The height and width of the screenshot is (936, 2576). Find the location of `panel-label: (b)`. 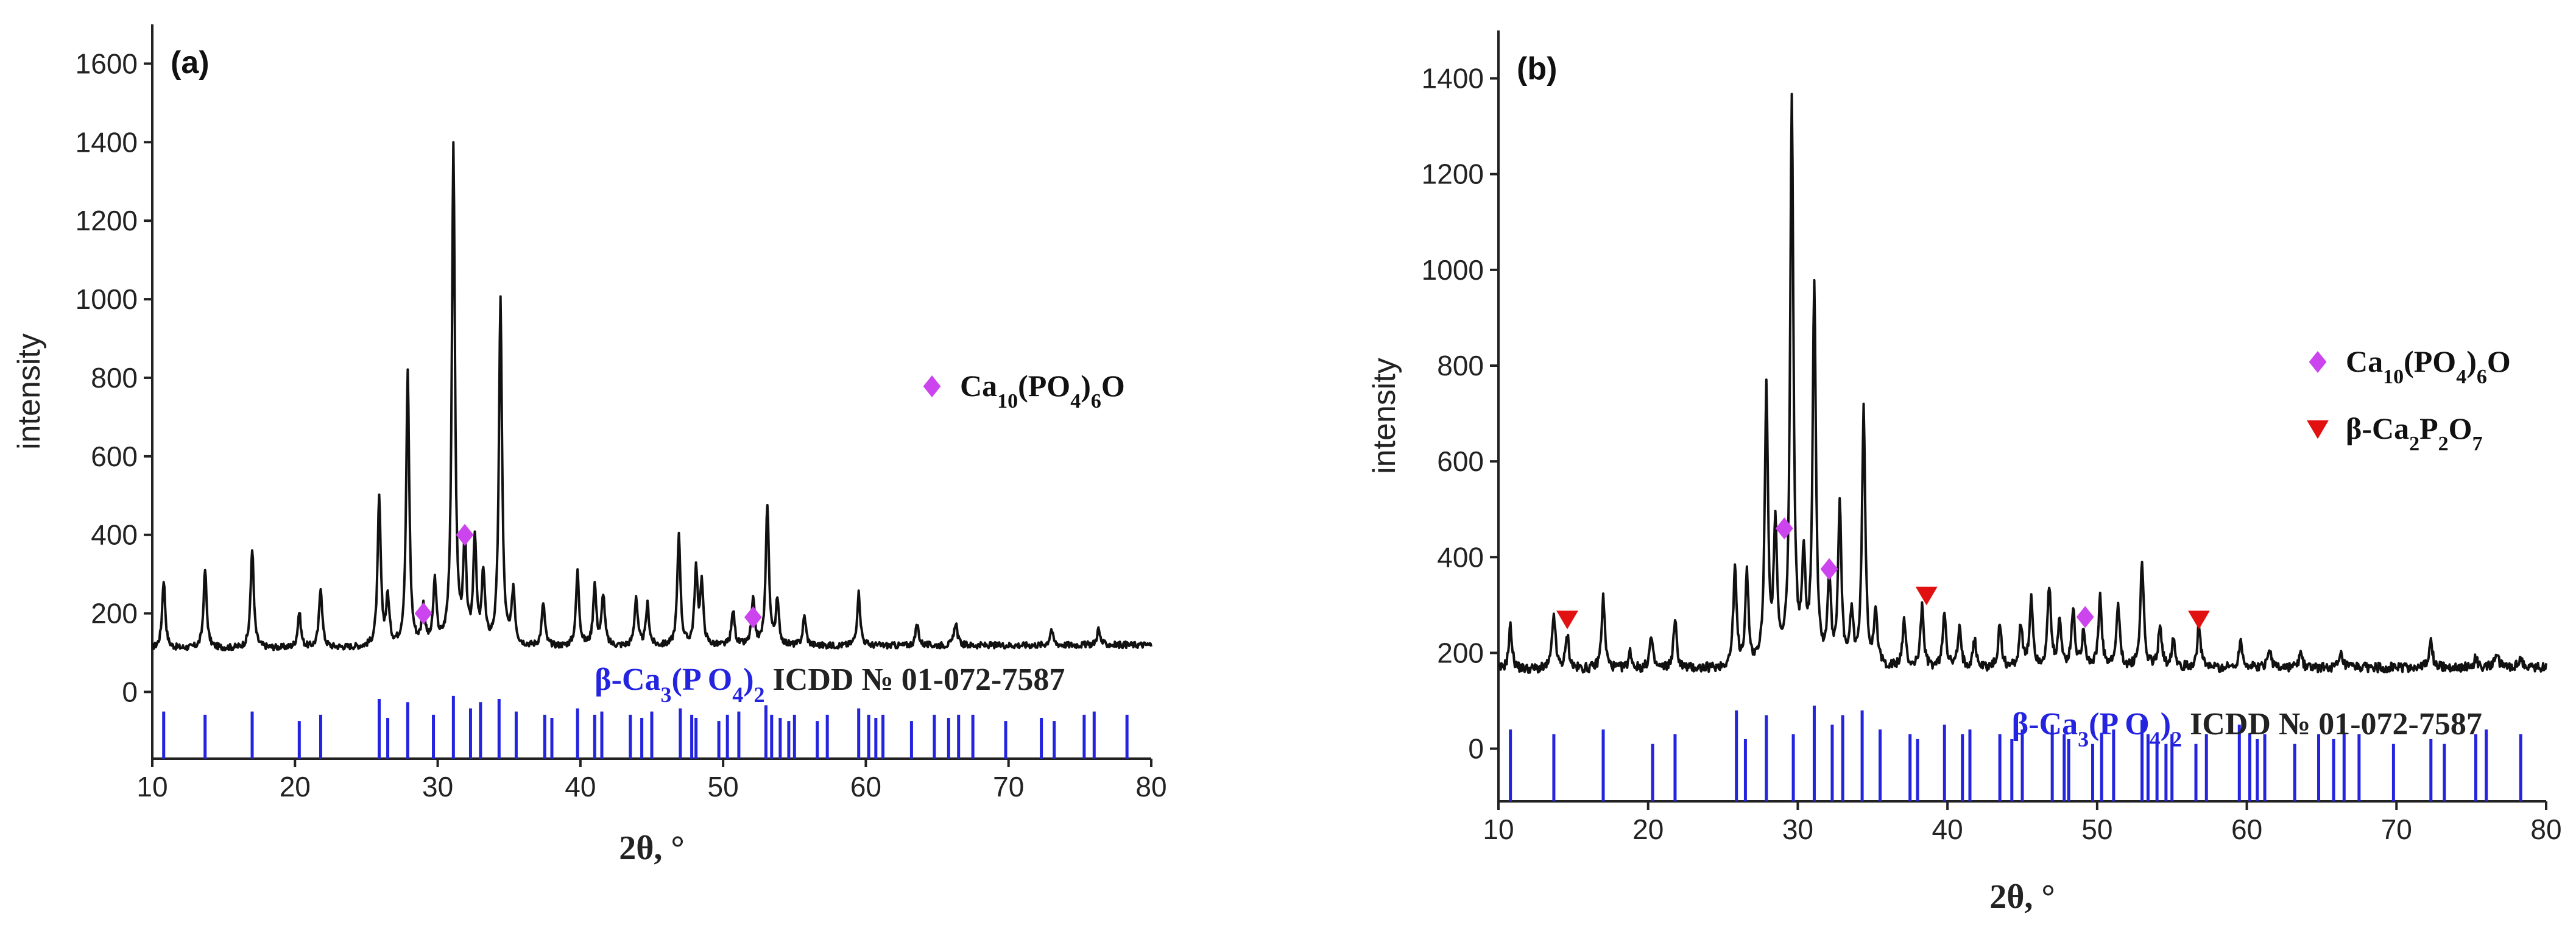

panel-label: (b) is located at coordinates (1537, 69).